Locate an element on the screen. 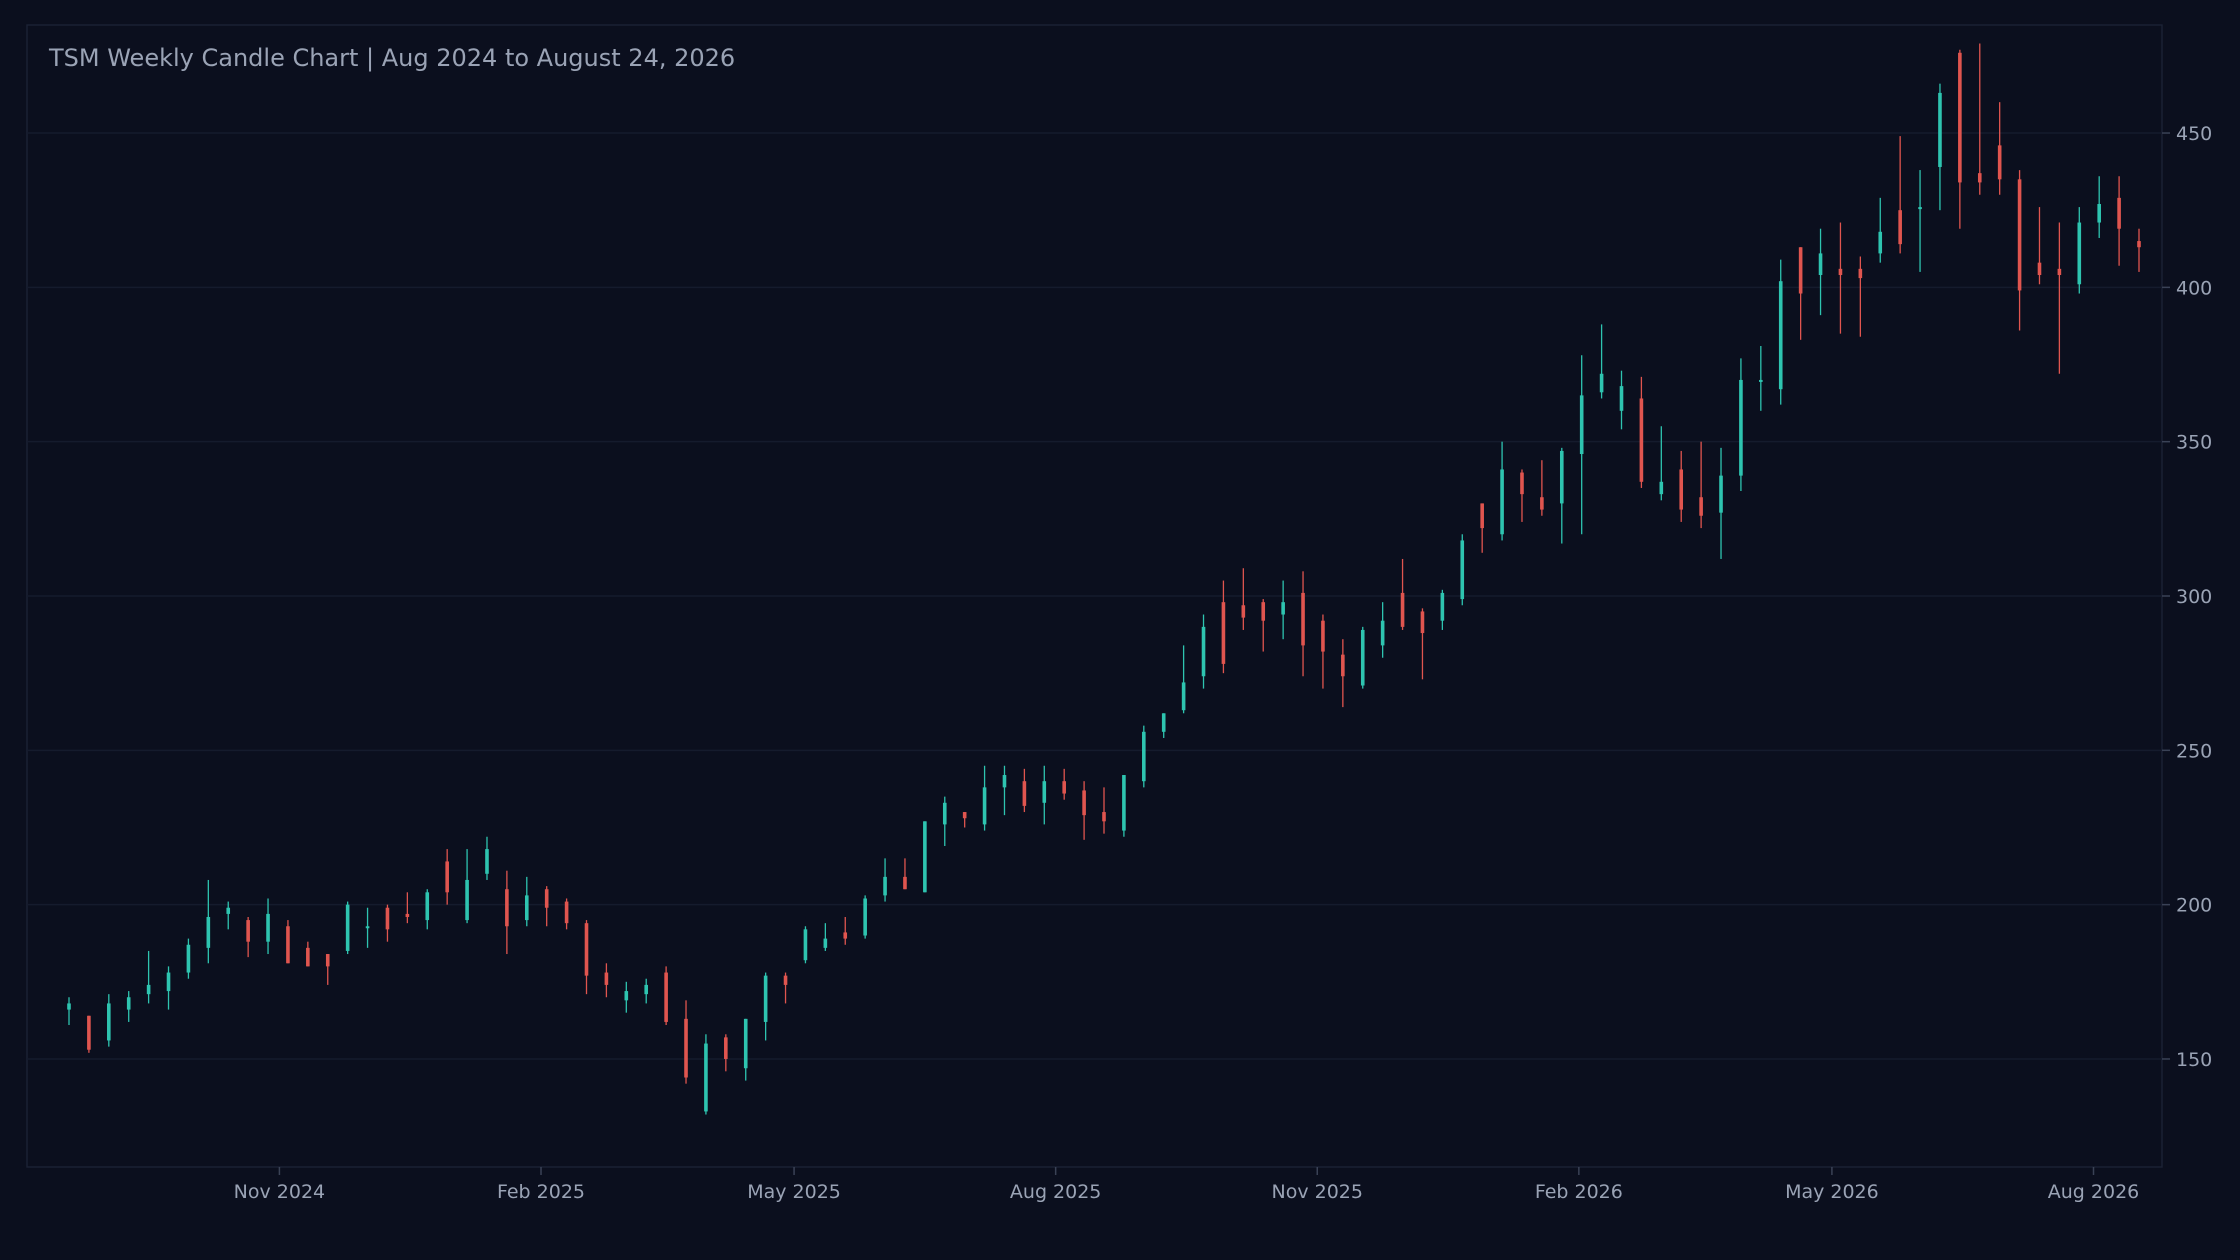 This screenshot has width=2240, height=1260. y-tick-label: 200 is located at coordinates (2194, 906).